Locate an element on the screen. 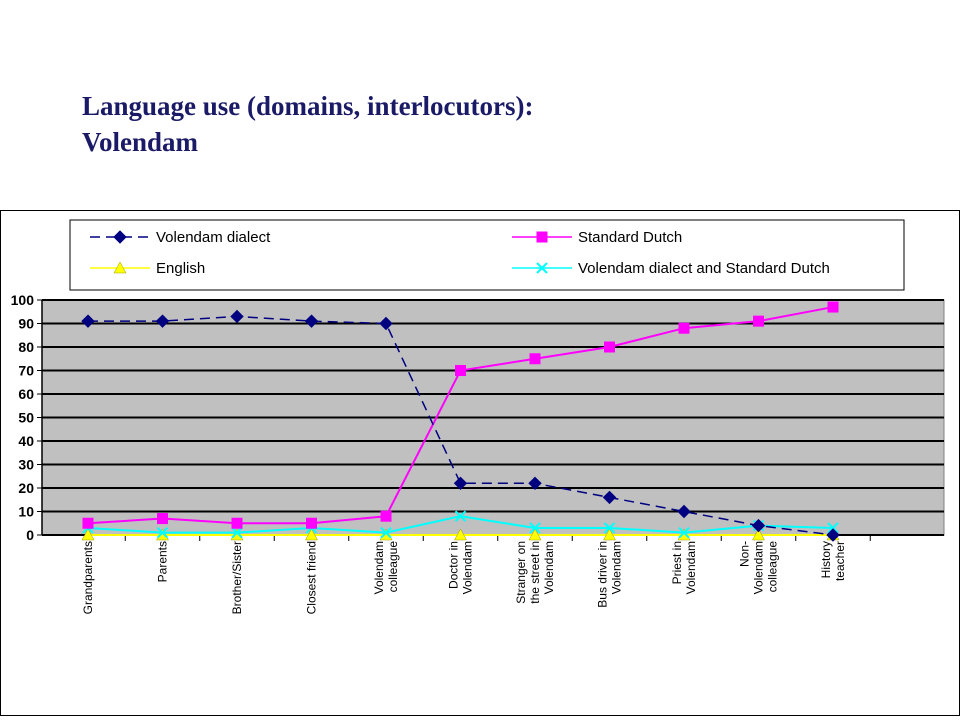 This screenshot has width=960, height=720. y-tick-label: 100 is located at coordinates (23, 300).